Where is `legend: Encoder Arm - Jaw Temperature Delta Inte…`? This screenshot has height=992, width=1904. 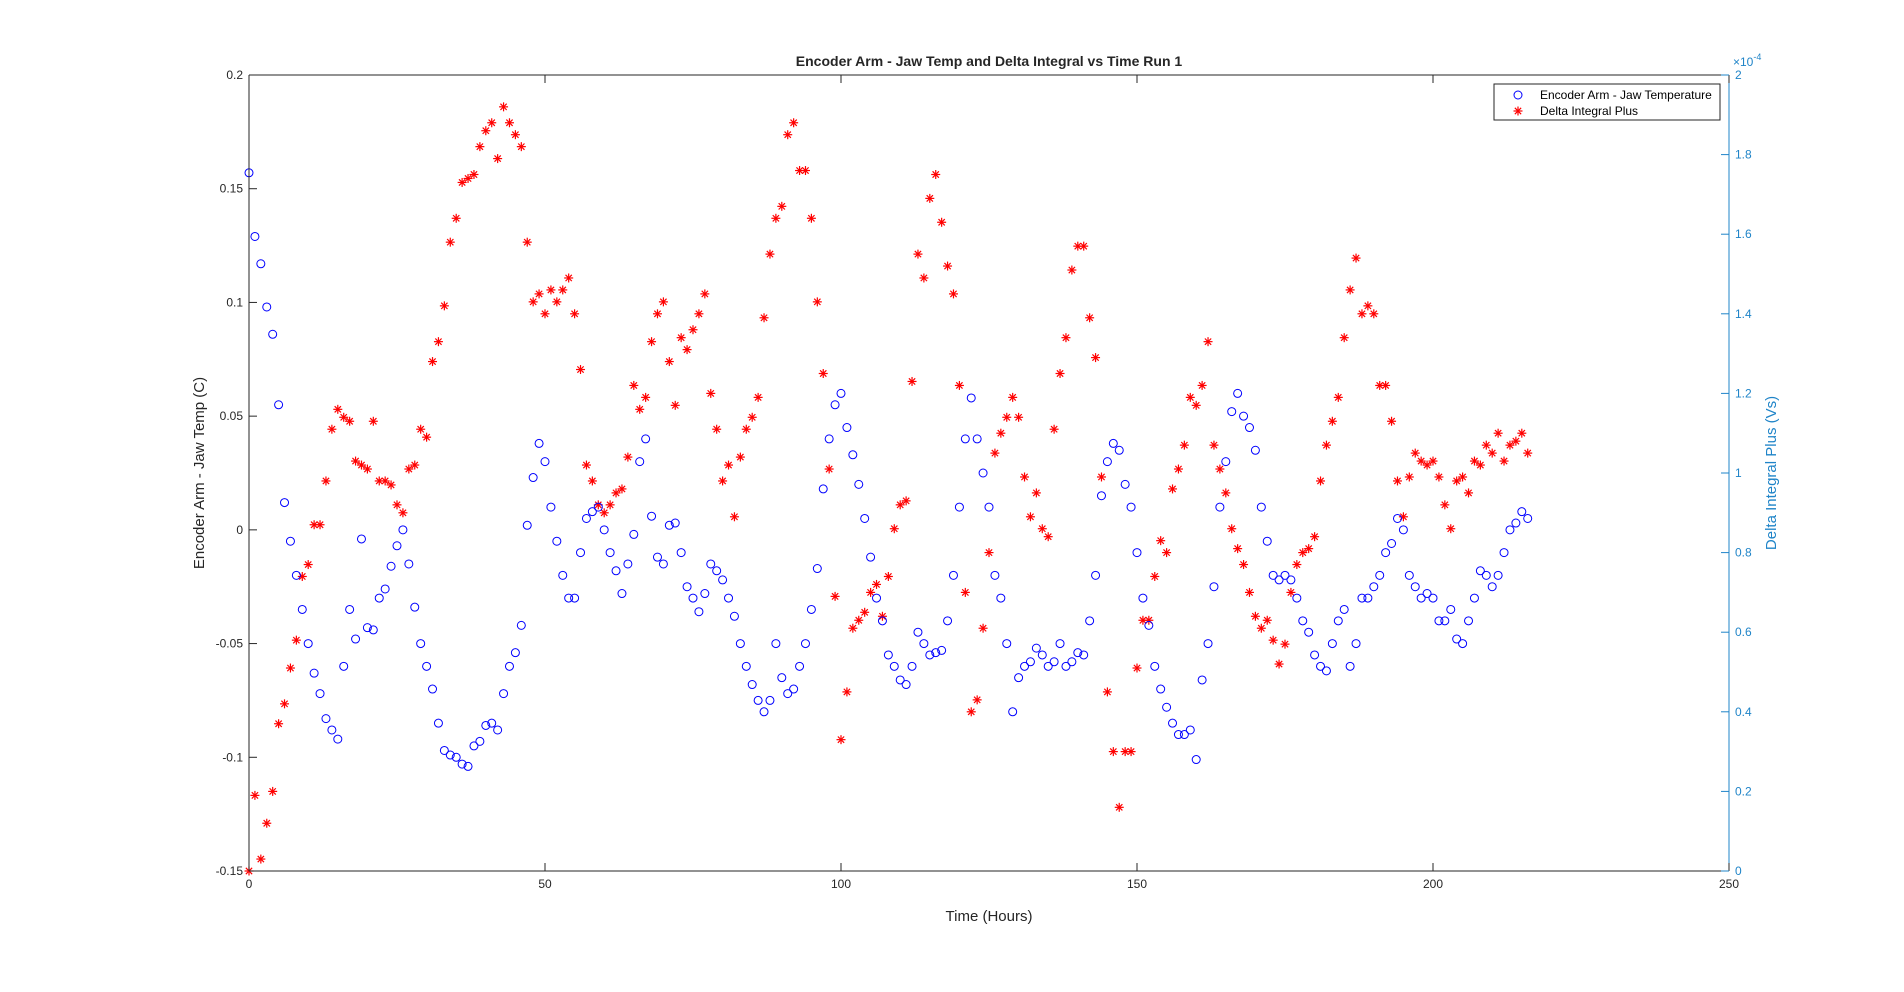
legend: Encoder Arm - Jaw Temperature Delta Inte… is located at coordinates (1607, 102).